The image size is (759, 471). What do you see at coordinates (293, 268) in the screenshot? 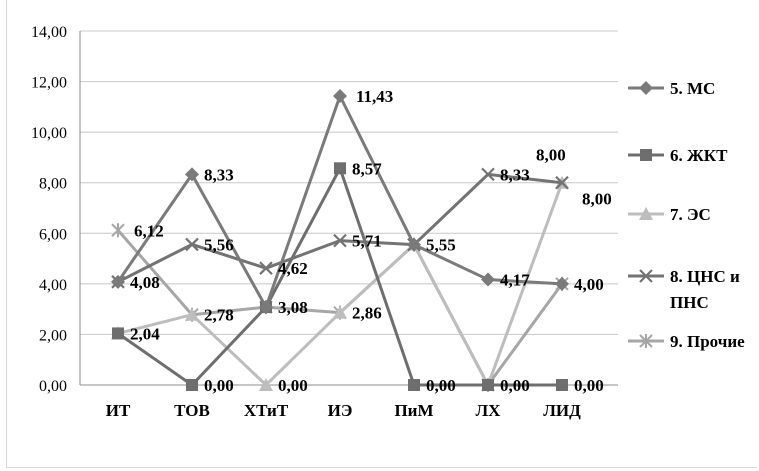
I see `data-label: 4,62` at bounding box center [293, 268].